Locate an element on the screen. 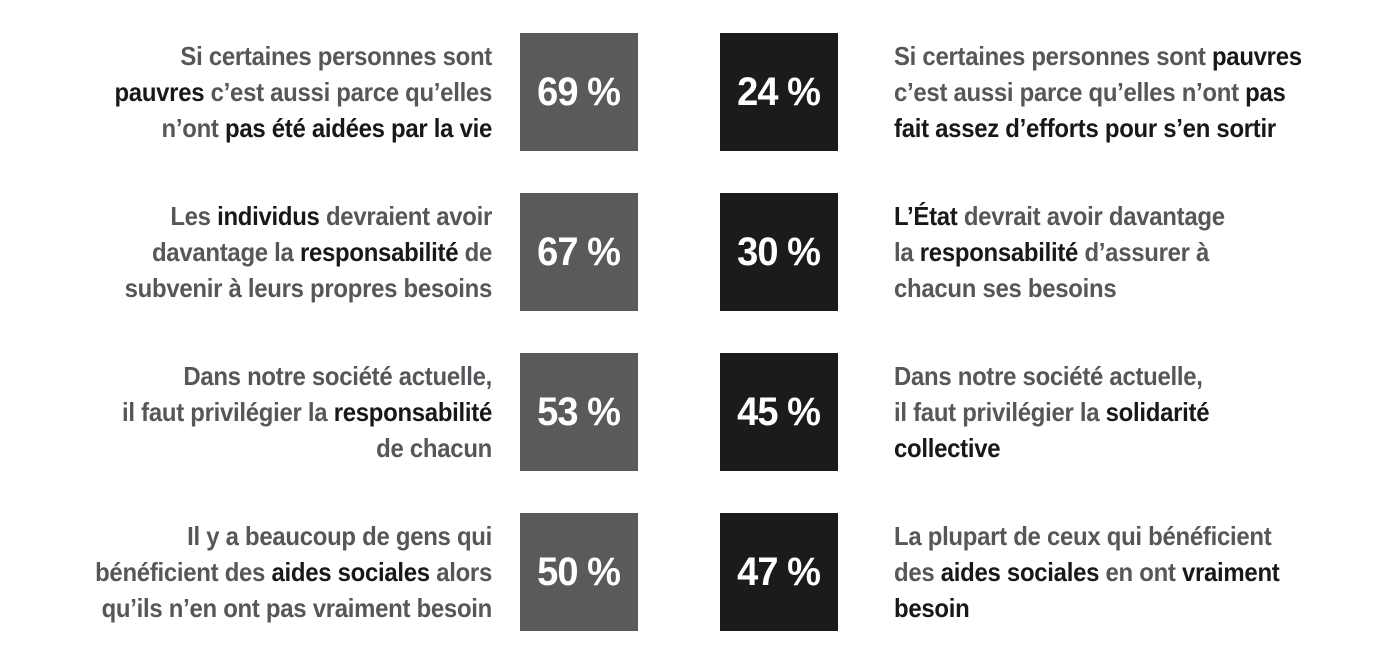 The image size is (1374, 671). statement-emphasis-text: vraiment is located at coordinates (1230, 572).